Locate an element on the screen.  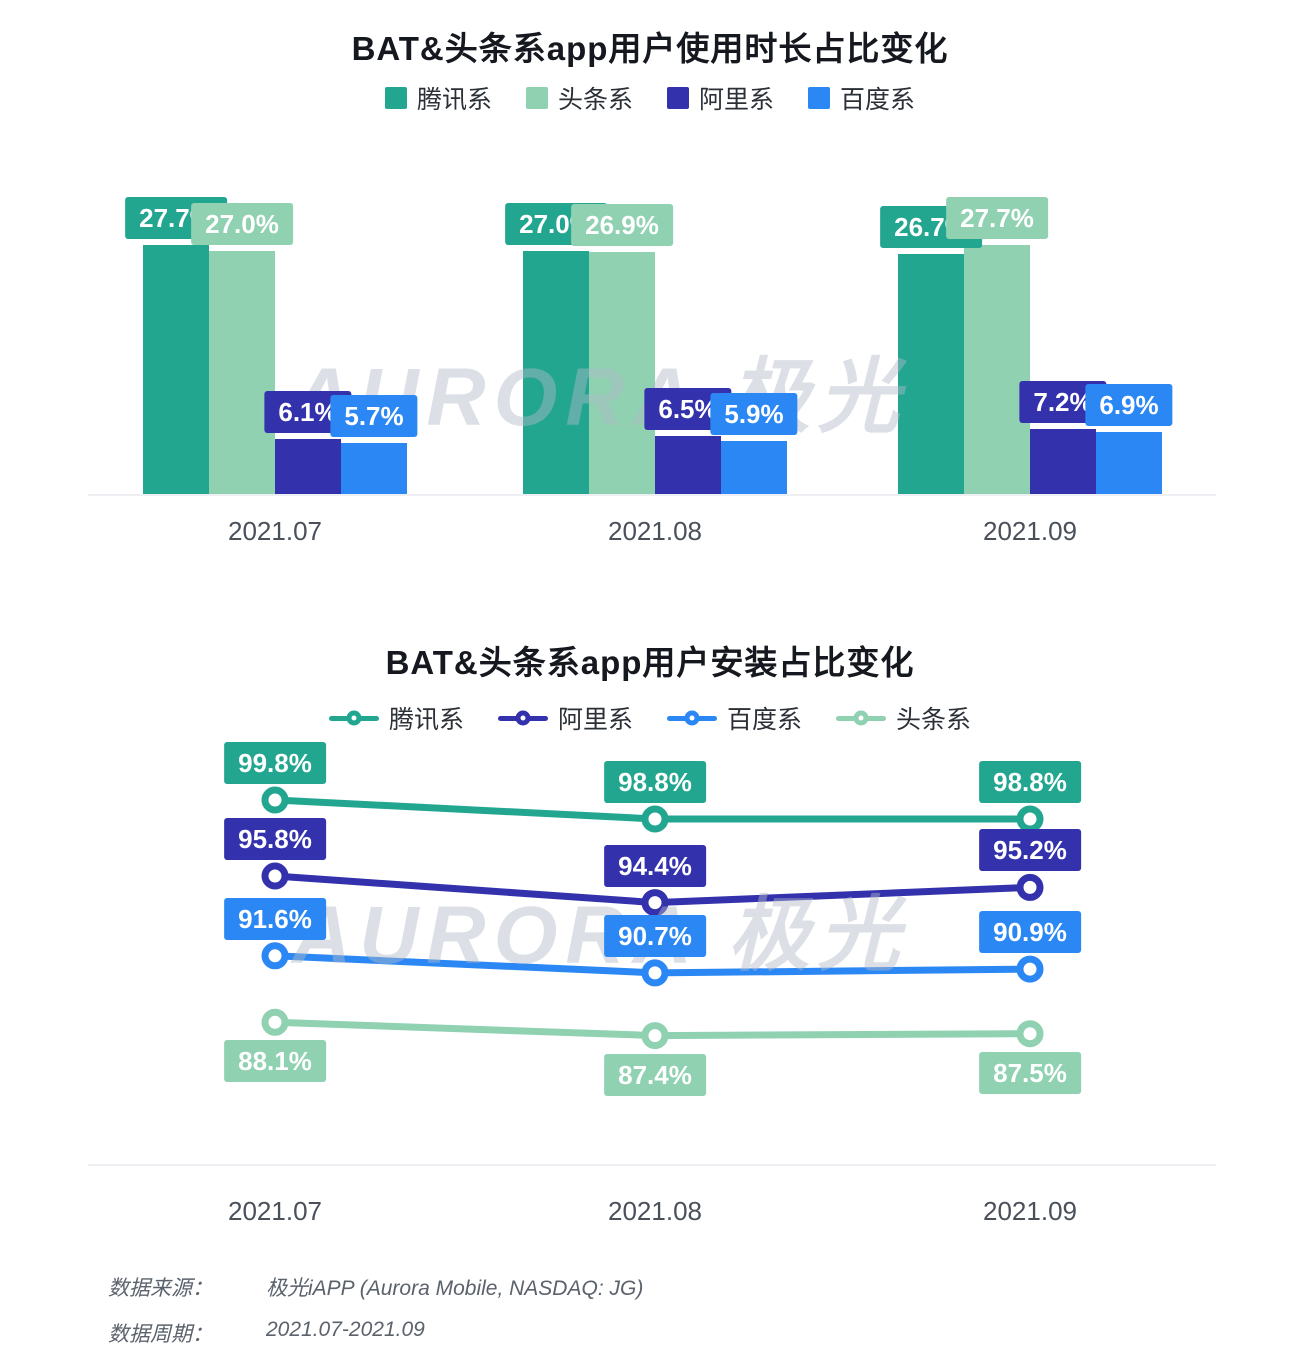
data-source-row: 数据来源： 极光iAPP (Aurora Mobile, NASDAQ: JG) is located at coordinates (375, 1287).